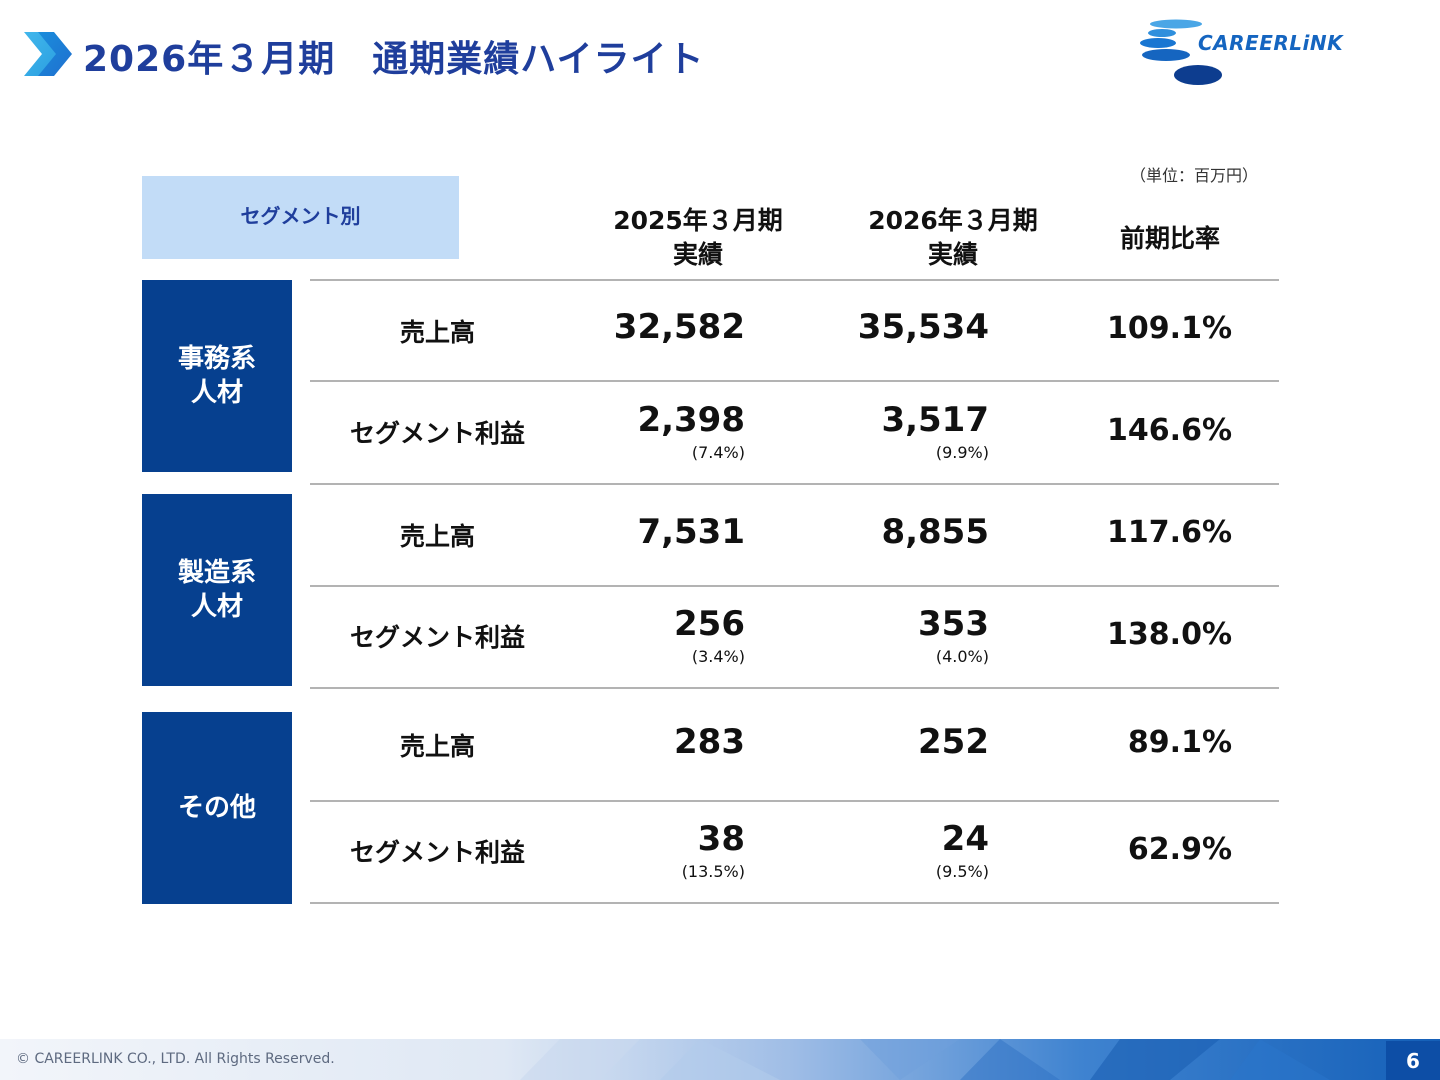 The height and width of the screenshot is (1080, 1440). What do you see at coordinates (1169, 532) in the screenshot?
I see `sales-ratio: 117.6%` at bounding box center [1169, 532].